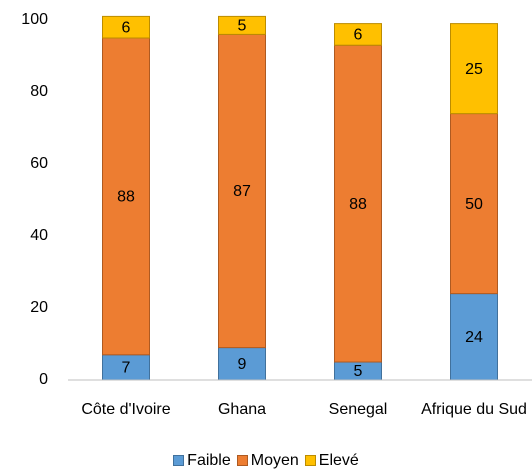 Image resolution: width=532 pixels, height=470 pixels. What do you see at coordinates (34, 19) in the screenshot?
I see `y-tick-label: 100` at bounding box center [34, 19].